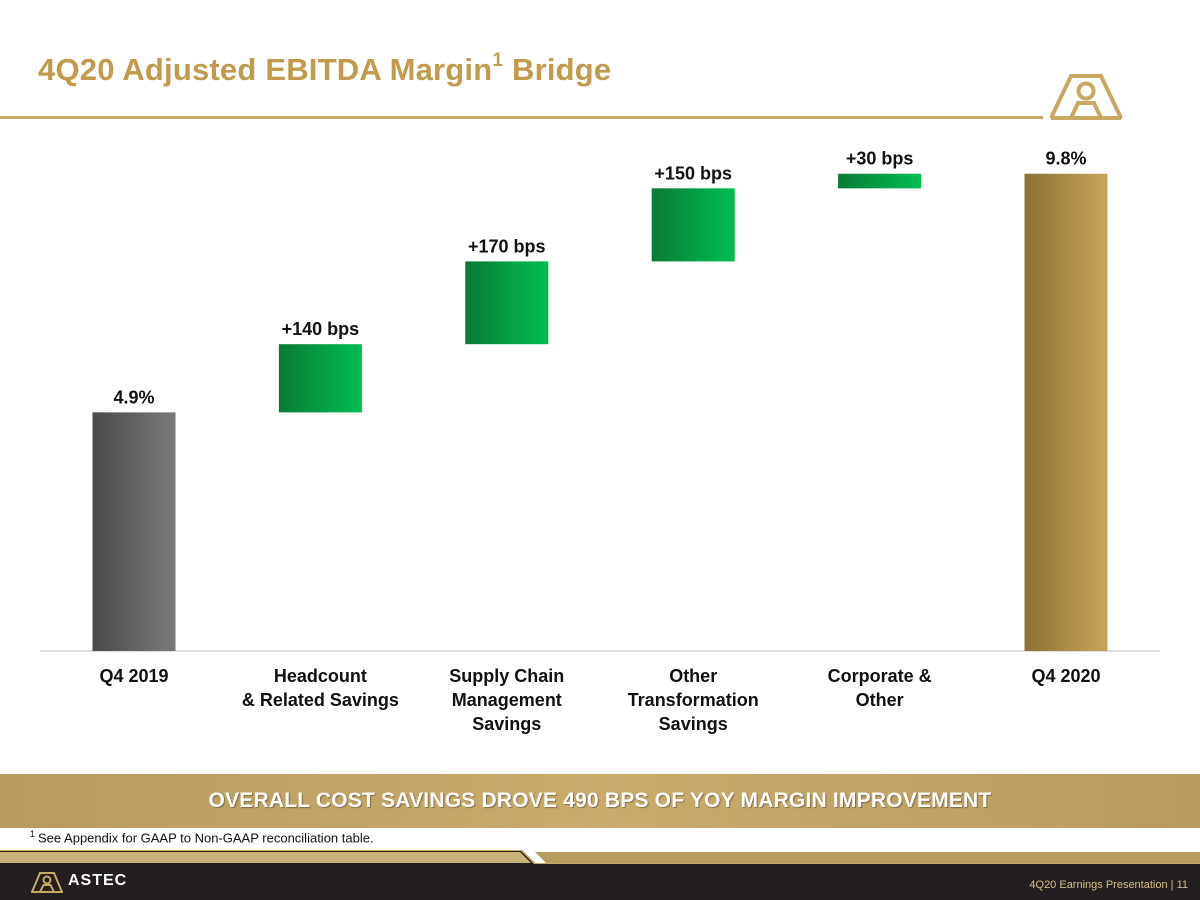  I want to click on category-label-corporate-other: Corporate & Other, so click(880, 688).